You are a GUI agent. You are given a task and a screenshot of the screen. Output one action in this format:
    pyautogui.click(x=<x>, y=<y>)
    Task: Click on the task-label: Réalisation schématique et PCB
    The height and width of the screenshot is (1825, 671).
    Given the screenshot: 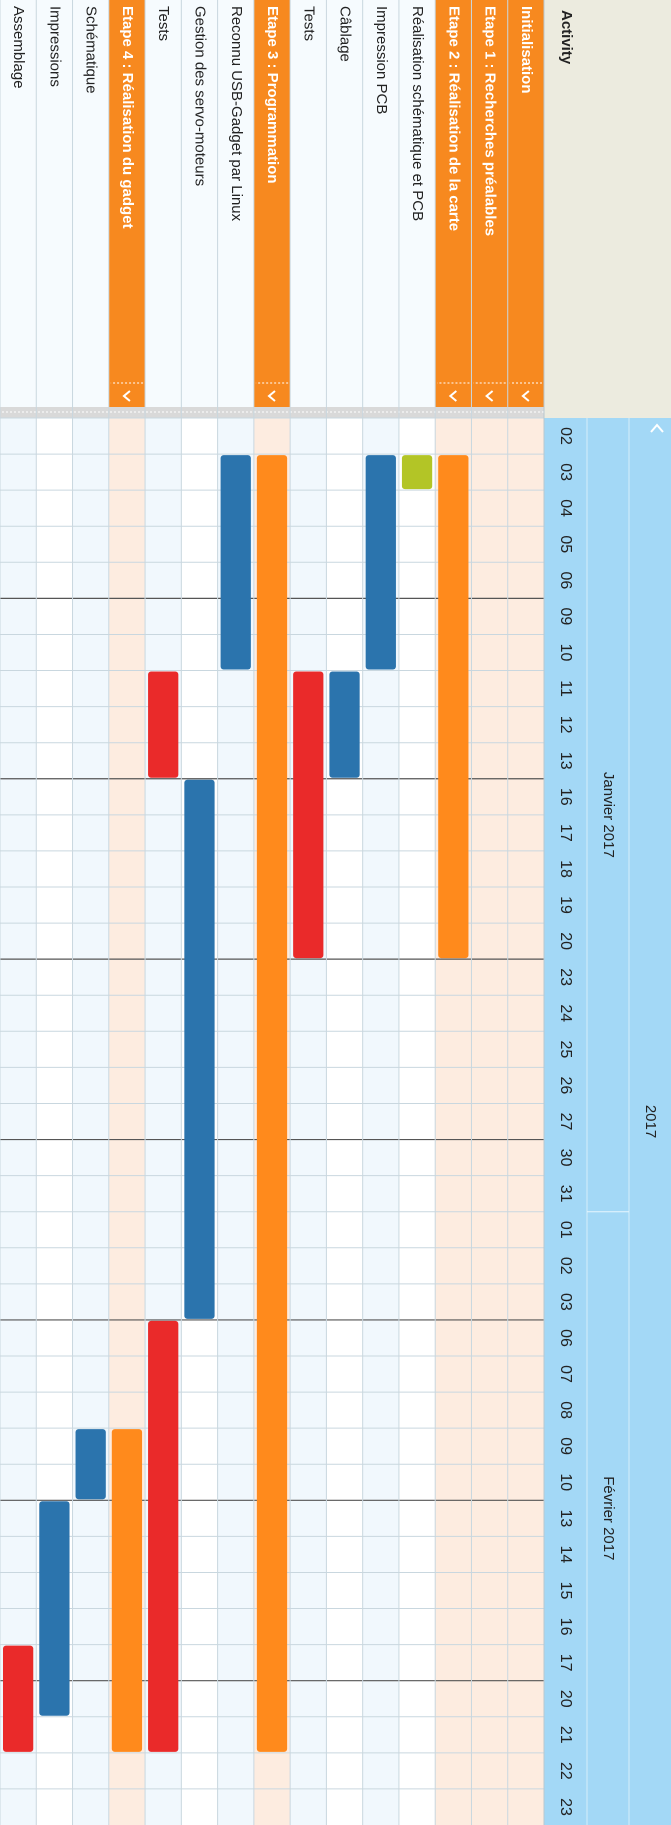 What is the action you would take?
    pyautogui.click(x=417, y=113)
    